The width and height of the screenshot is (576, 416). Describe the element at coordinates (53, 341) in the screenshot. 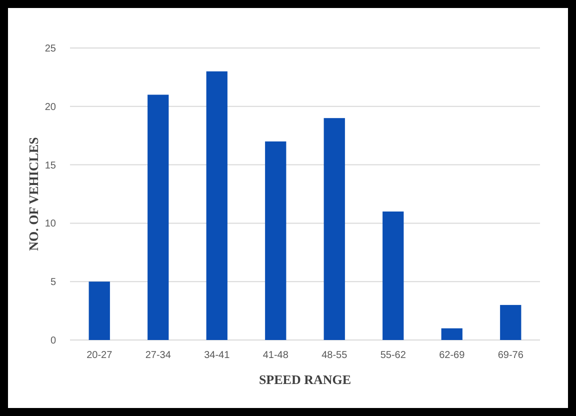

I see `y-tick-label: 0` at that location.